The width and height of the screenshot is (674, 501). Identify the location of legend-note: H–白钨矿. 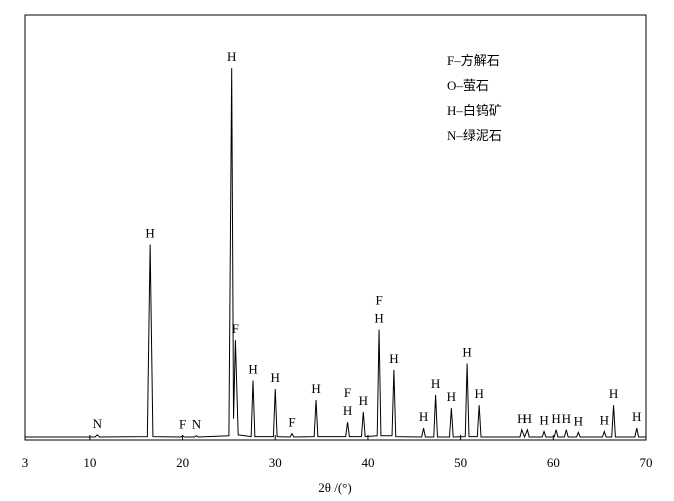
(474, 110).